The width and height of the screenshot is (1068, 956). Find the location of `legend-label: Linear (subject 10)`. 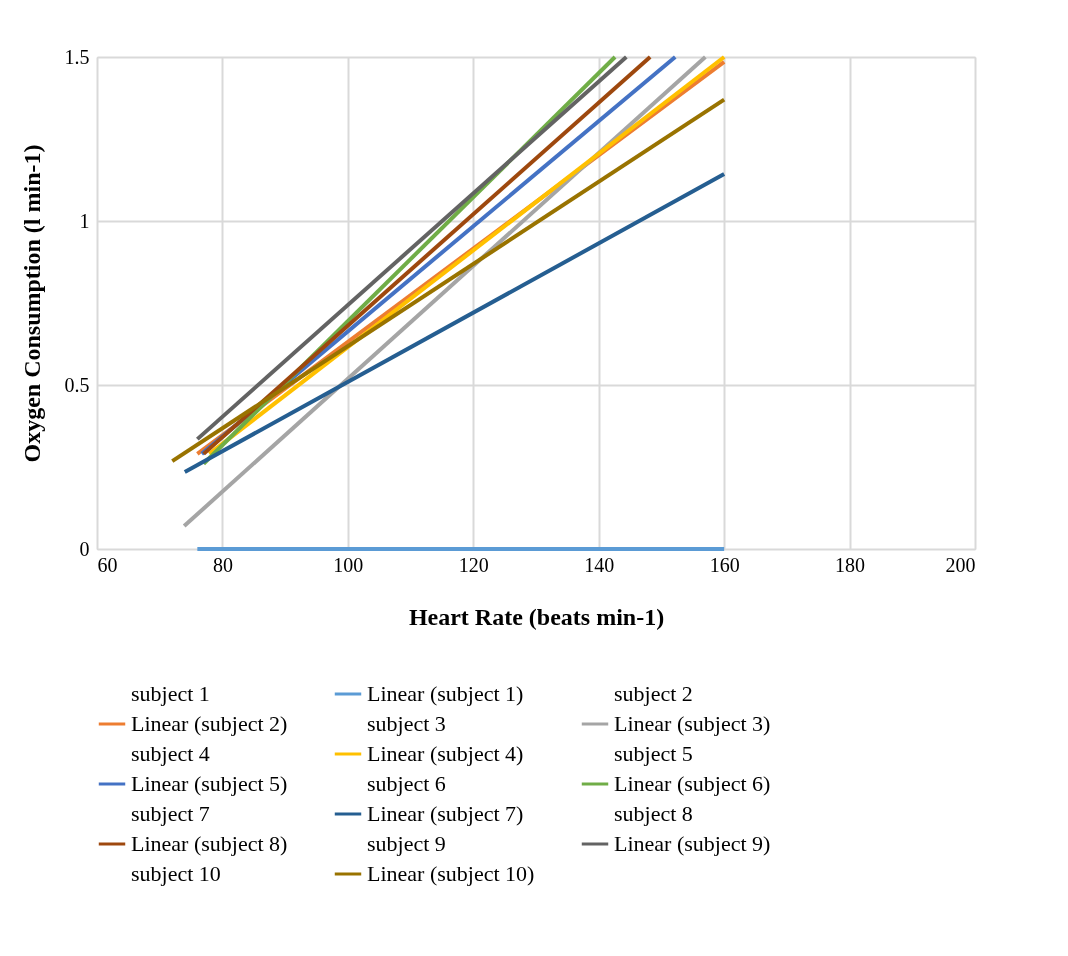

legend-label: Linear (subject 10) is located at coordinates (451, 873).